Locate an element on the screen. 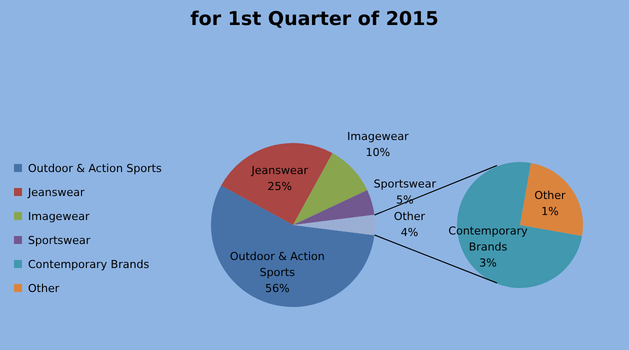 This screenshot has height=350, width=629. legend-label: Jeanswear is located at coordinates (56, 192).